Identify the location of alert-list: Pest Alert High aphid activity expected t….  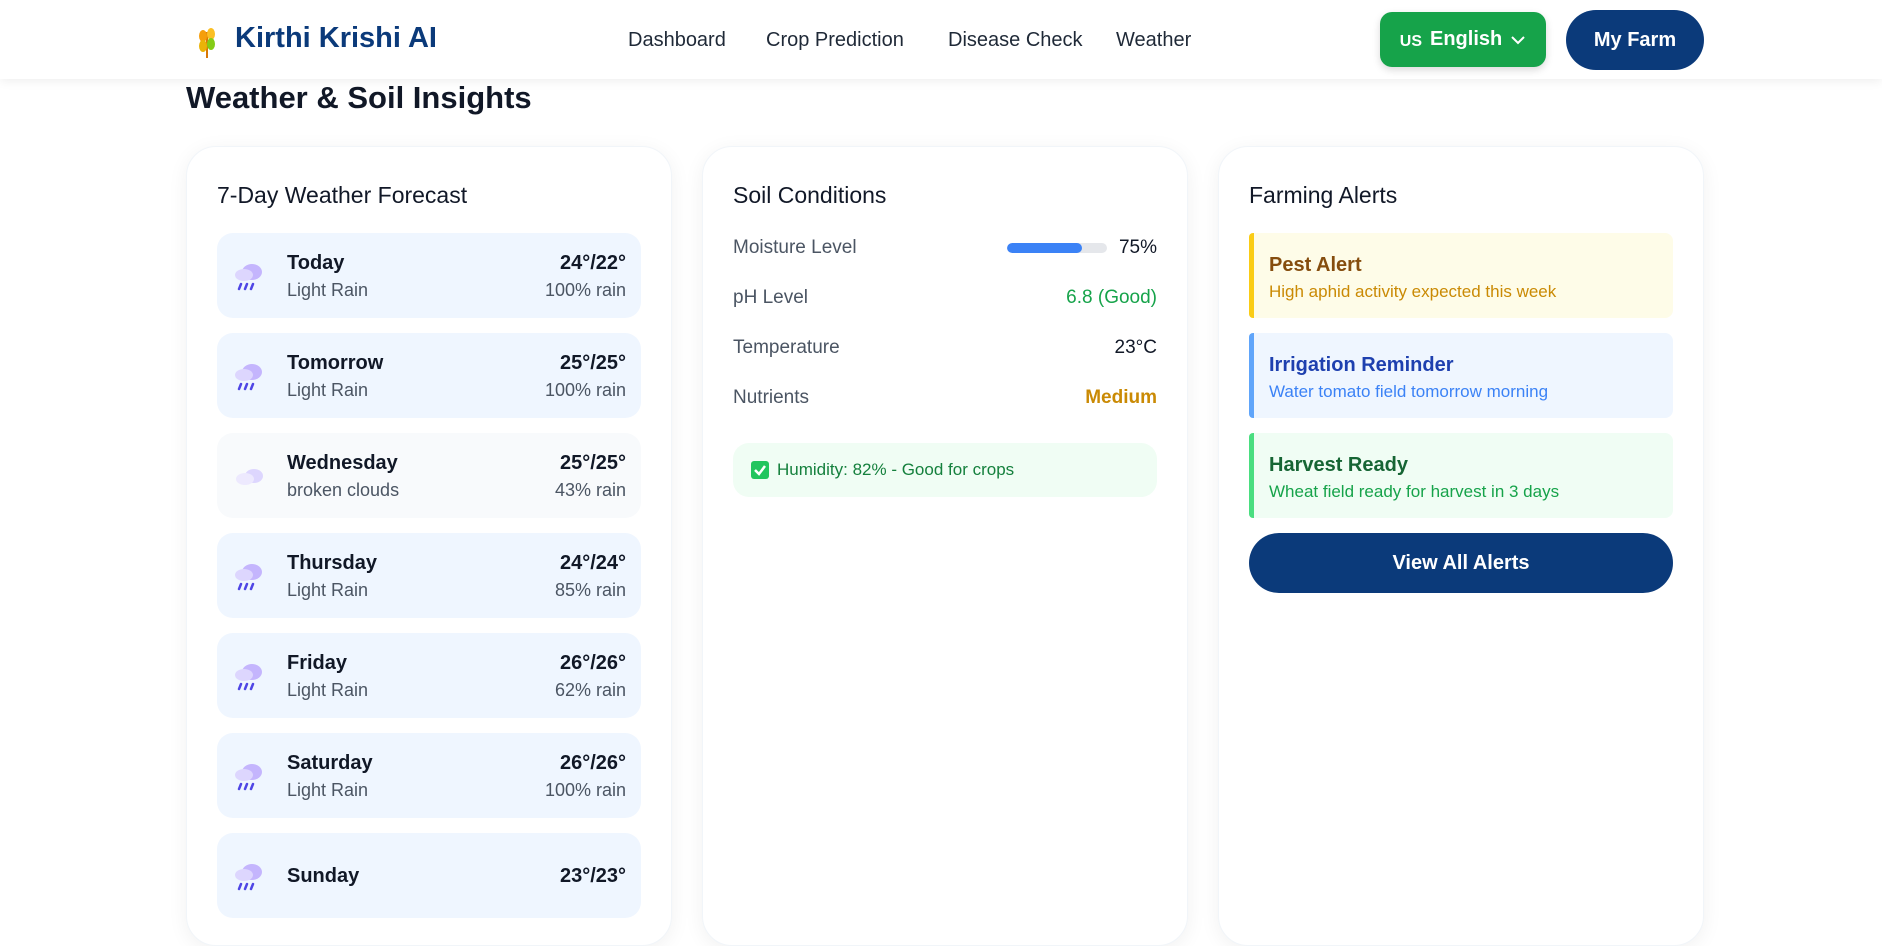
(1461, 375).